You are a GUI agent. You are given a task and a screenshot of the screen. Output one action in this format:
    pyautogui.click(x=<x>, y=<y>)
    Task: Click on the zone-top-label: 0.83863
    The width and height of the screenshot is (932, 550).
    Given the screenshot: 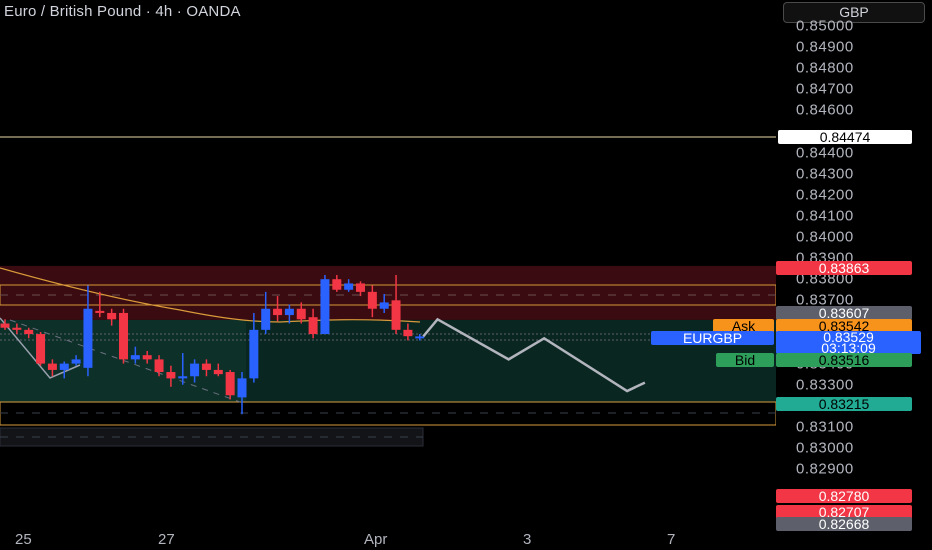 What is the action you would take?
    pyautogui.click(x=844, y=268)
    